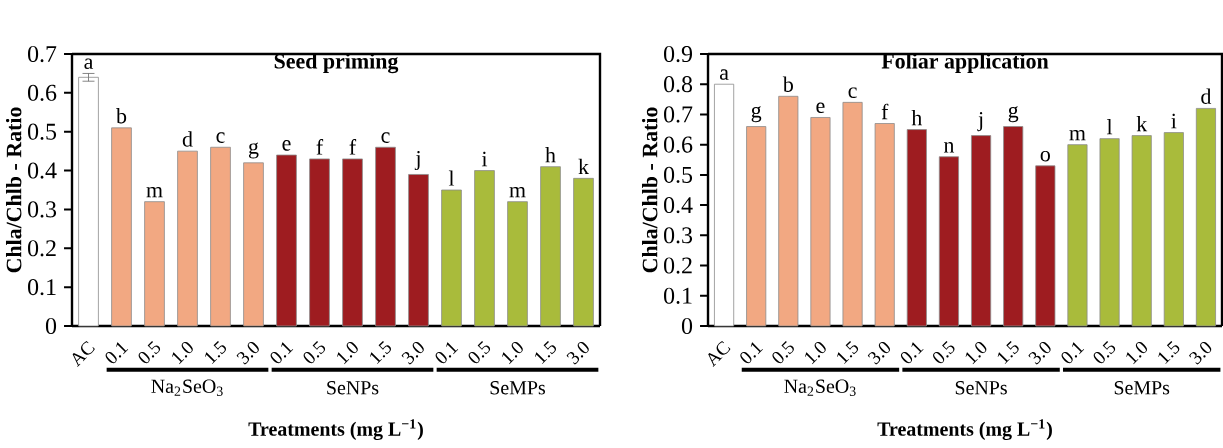 Image resolution: width=1223 pixels, height=448 pixels. I want to click on data-label: n, so click(949, 147).